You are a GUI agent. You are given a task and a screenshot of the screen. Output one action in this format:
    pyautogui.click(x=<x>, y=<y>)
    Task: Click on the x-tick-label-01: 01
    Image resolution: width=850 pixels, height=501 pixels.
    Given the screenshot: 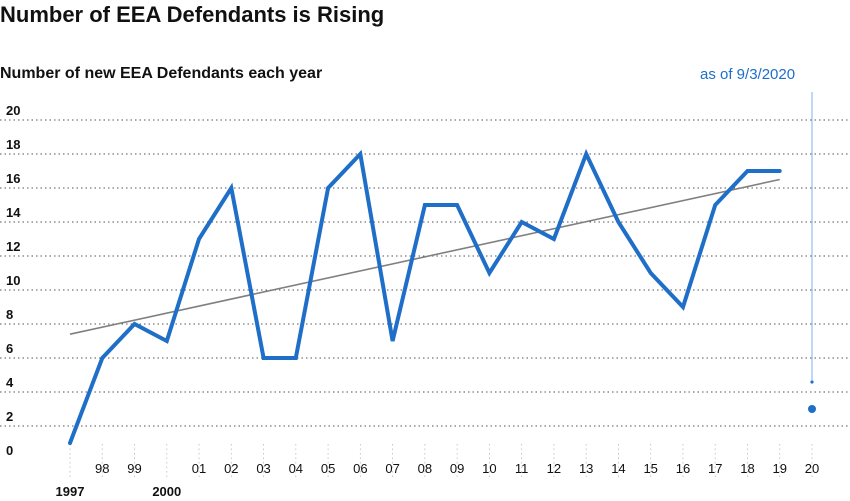 What is the action you would take?
    pyautogui.click(x=199, y=468)
    